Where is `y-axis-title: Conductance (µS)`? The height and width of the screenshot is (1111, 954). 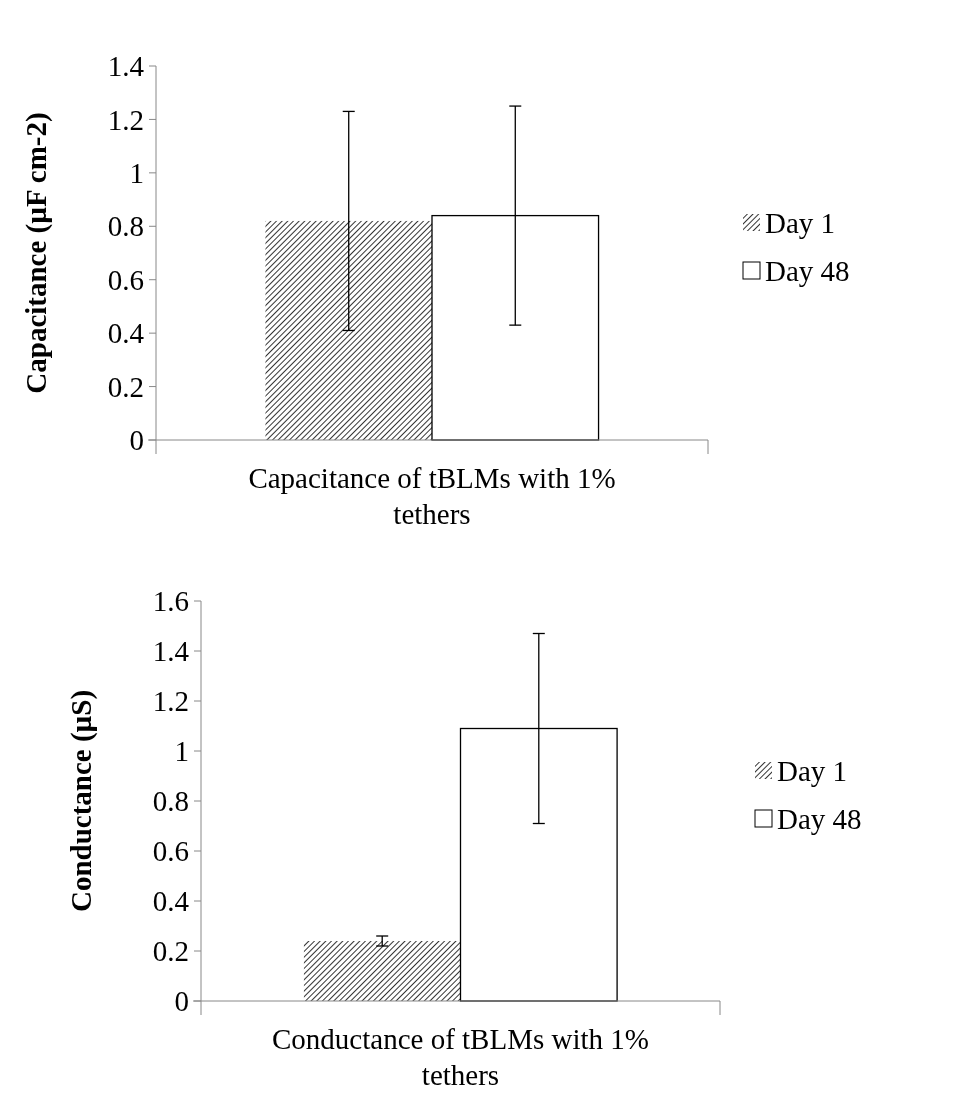
y-axis-title: Conductance (µS) is located at coordinates (81, 801).